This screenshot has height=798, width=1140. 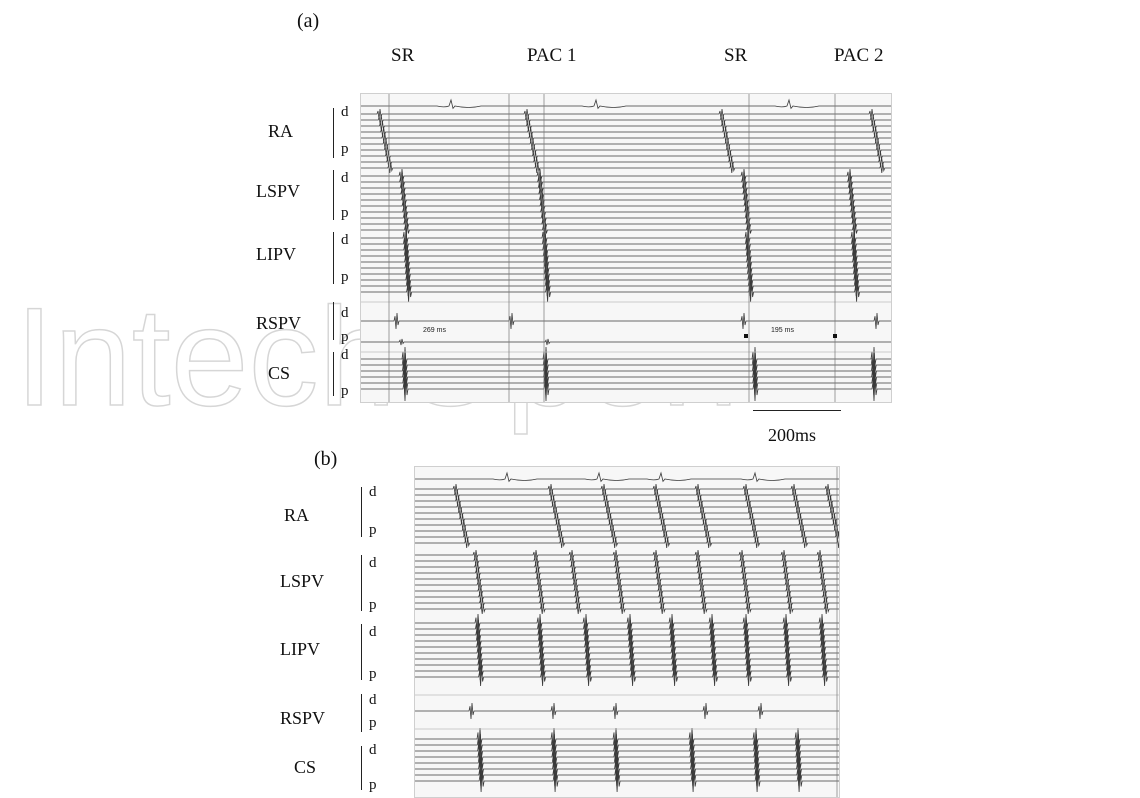 What do you see at coordinates (302, 581) in the screenshot?
I see `panel-b-channel-lspv: LSPV` at bounding box center [302, 581].